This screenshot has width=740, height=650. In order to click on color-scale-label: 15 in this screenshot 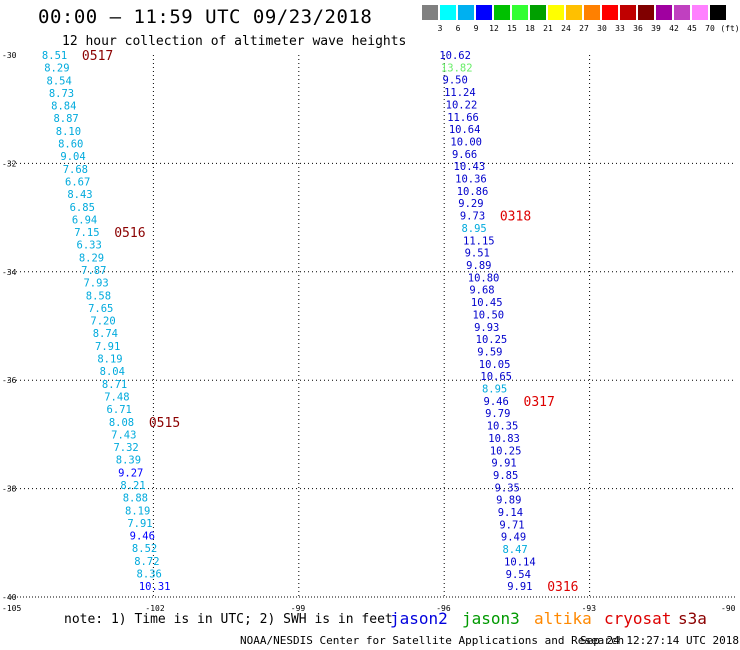, I will do `click(512, 28)`.